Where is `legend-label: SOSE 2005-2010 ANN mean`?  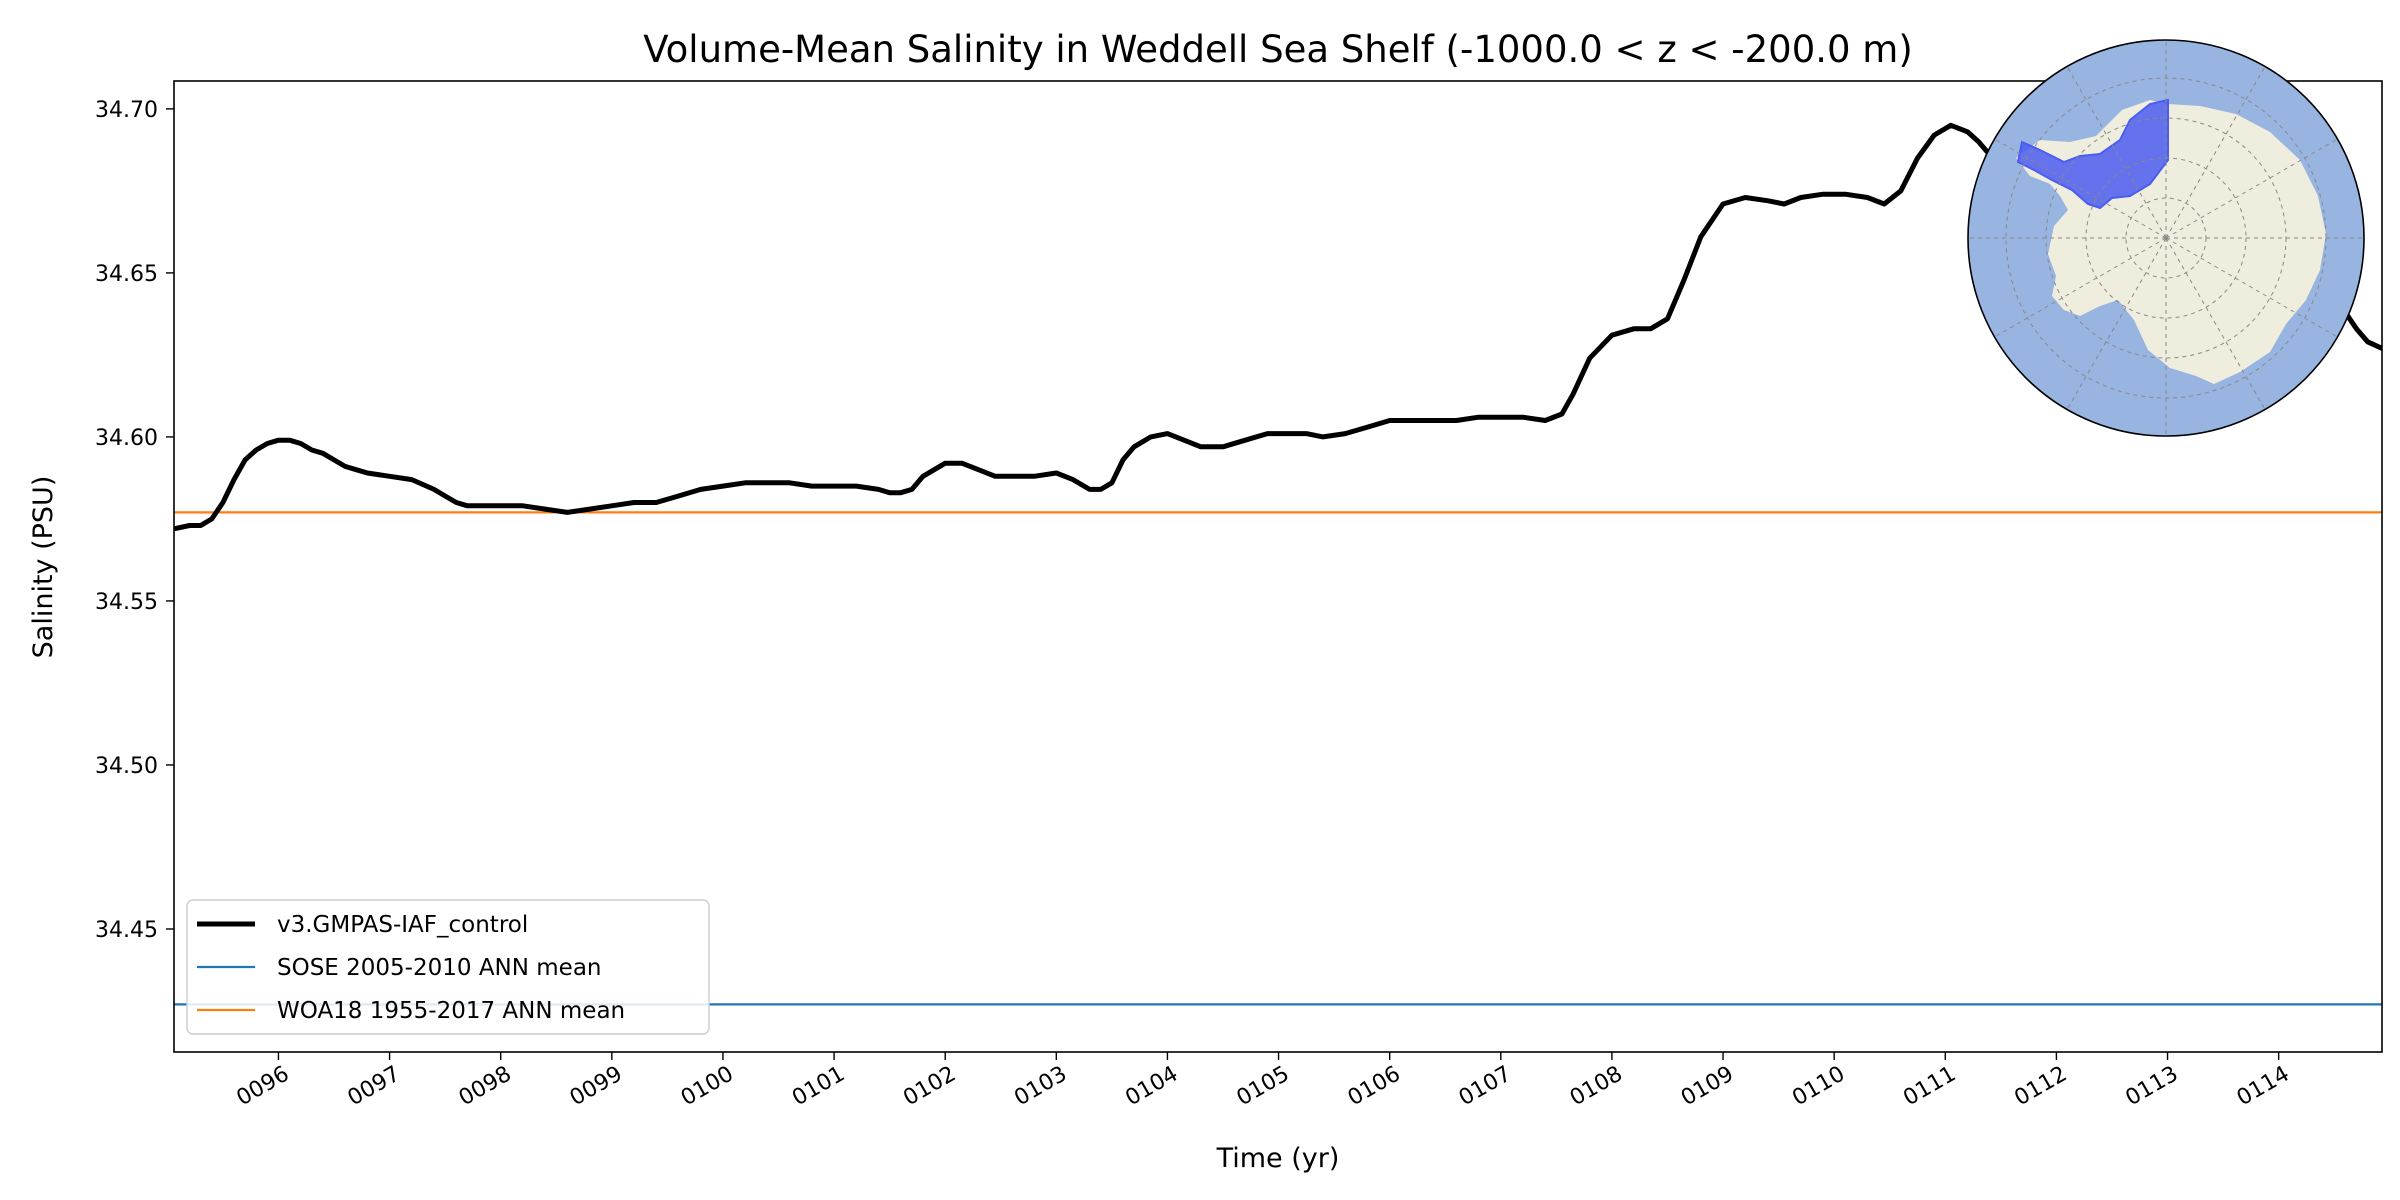 legend-label: SOSE 2005-2010 ANN mean is located at coordinates (439, 968).